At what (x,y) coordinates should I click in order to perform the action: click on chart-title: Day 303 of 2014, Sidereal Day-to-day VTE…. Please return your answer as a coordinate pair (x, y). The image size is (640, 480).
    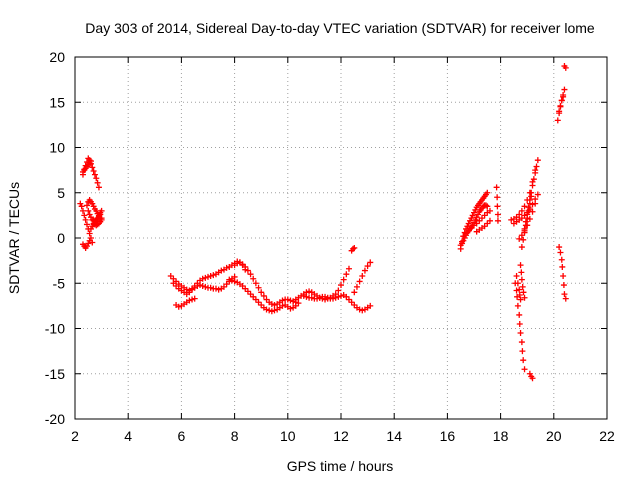
    Looking at the image, I should click on (340, 28).